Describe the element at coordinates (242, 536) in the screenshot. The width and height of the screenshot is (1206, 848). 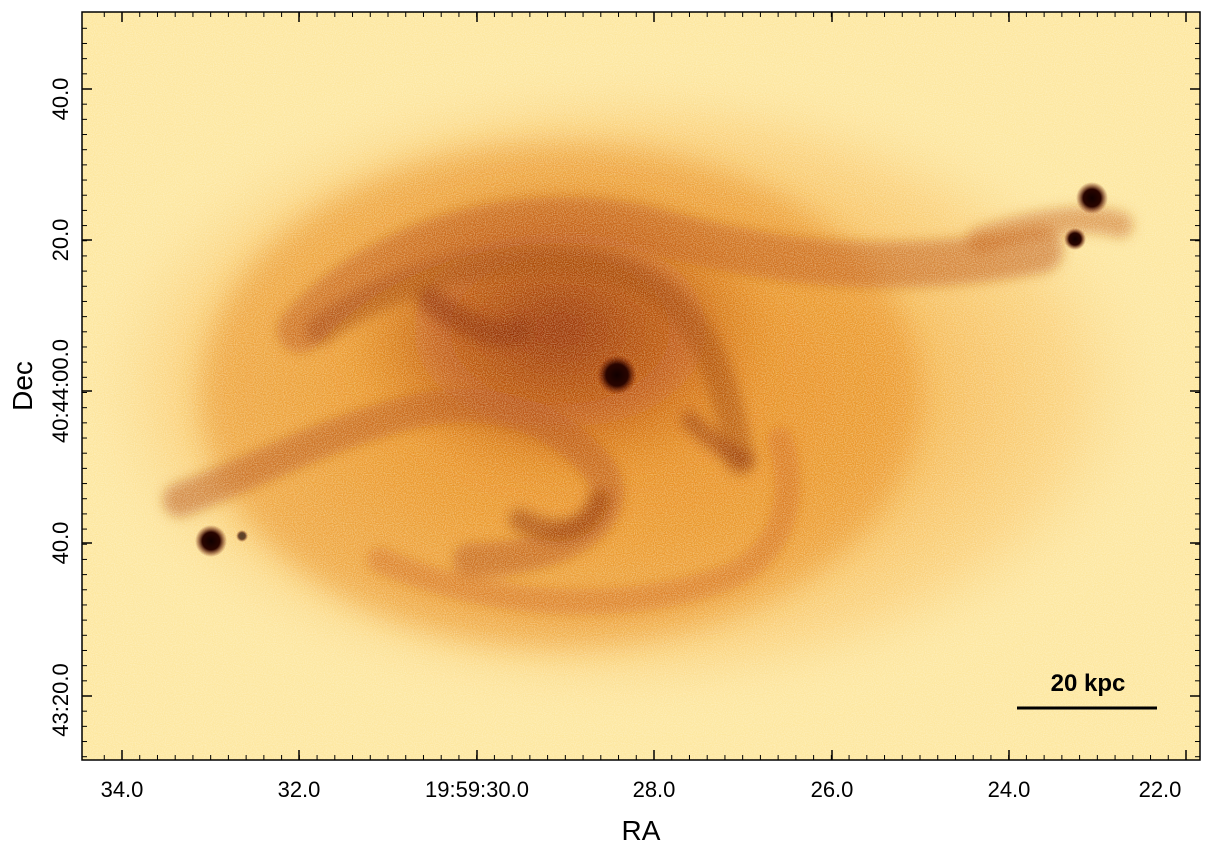
I see `southeast-hotspot-b` at that location.